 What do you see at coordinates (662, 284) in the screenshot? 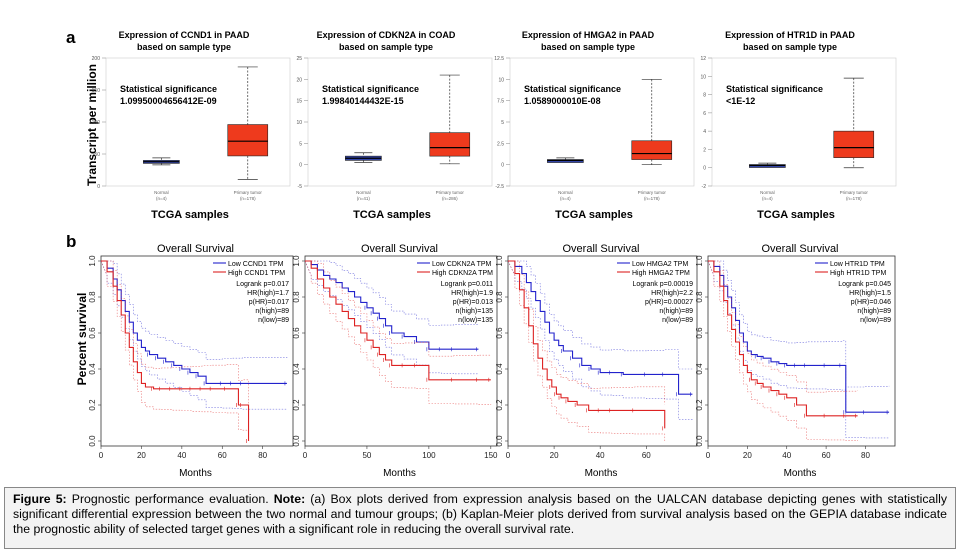
I see `km-stat: Logrank p=0.00019` at bounding box center [662, 284].